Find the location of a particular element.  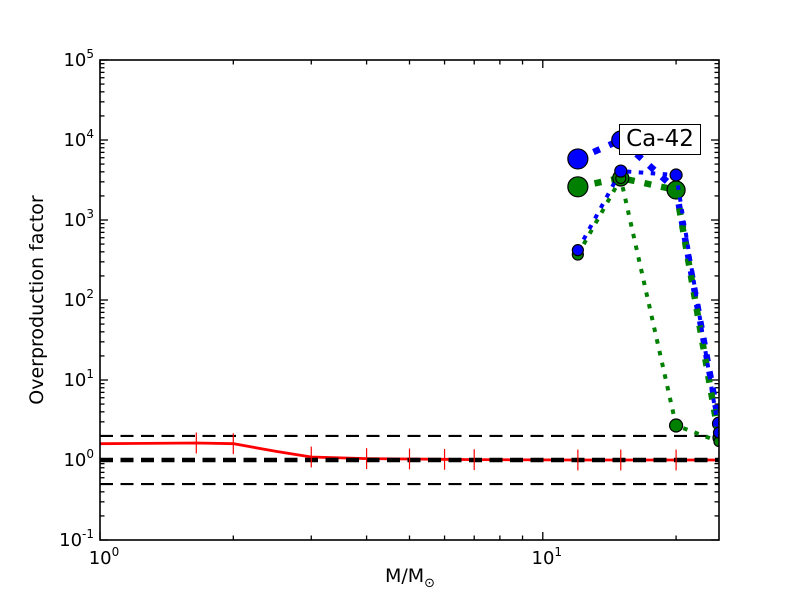

y-axis-label: Overproduction factor is located at coordinates (37, 300).